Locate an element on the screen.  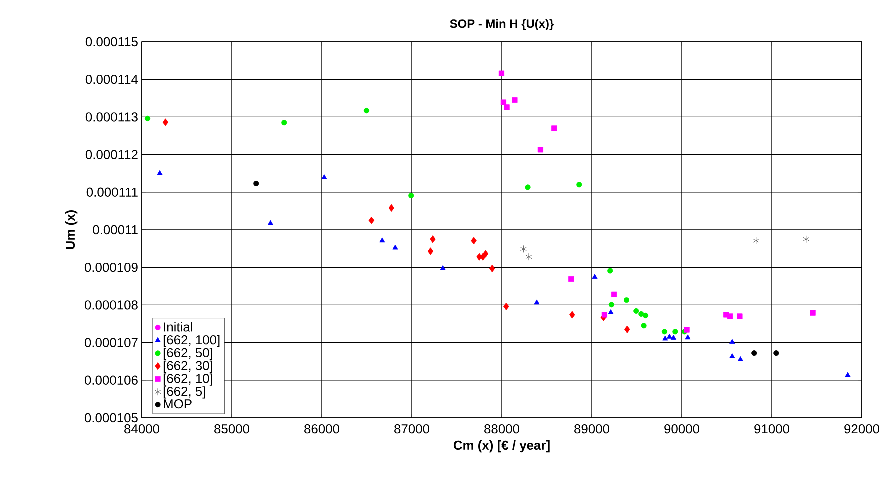
chart-title: SOP - Min H {U(x)} is located at coordinates (502, 24).